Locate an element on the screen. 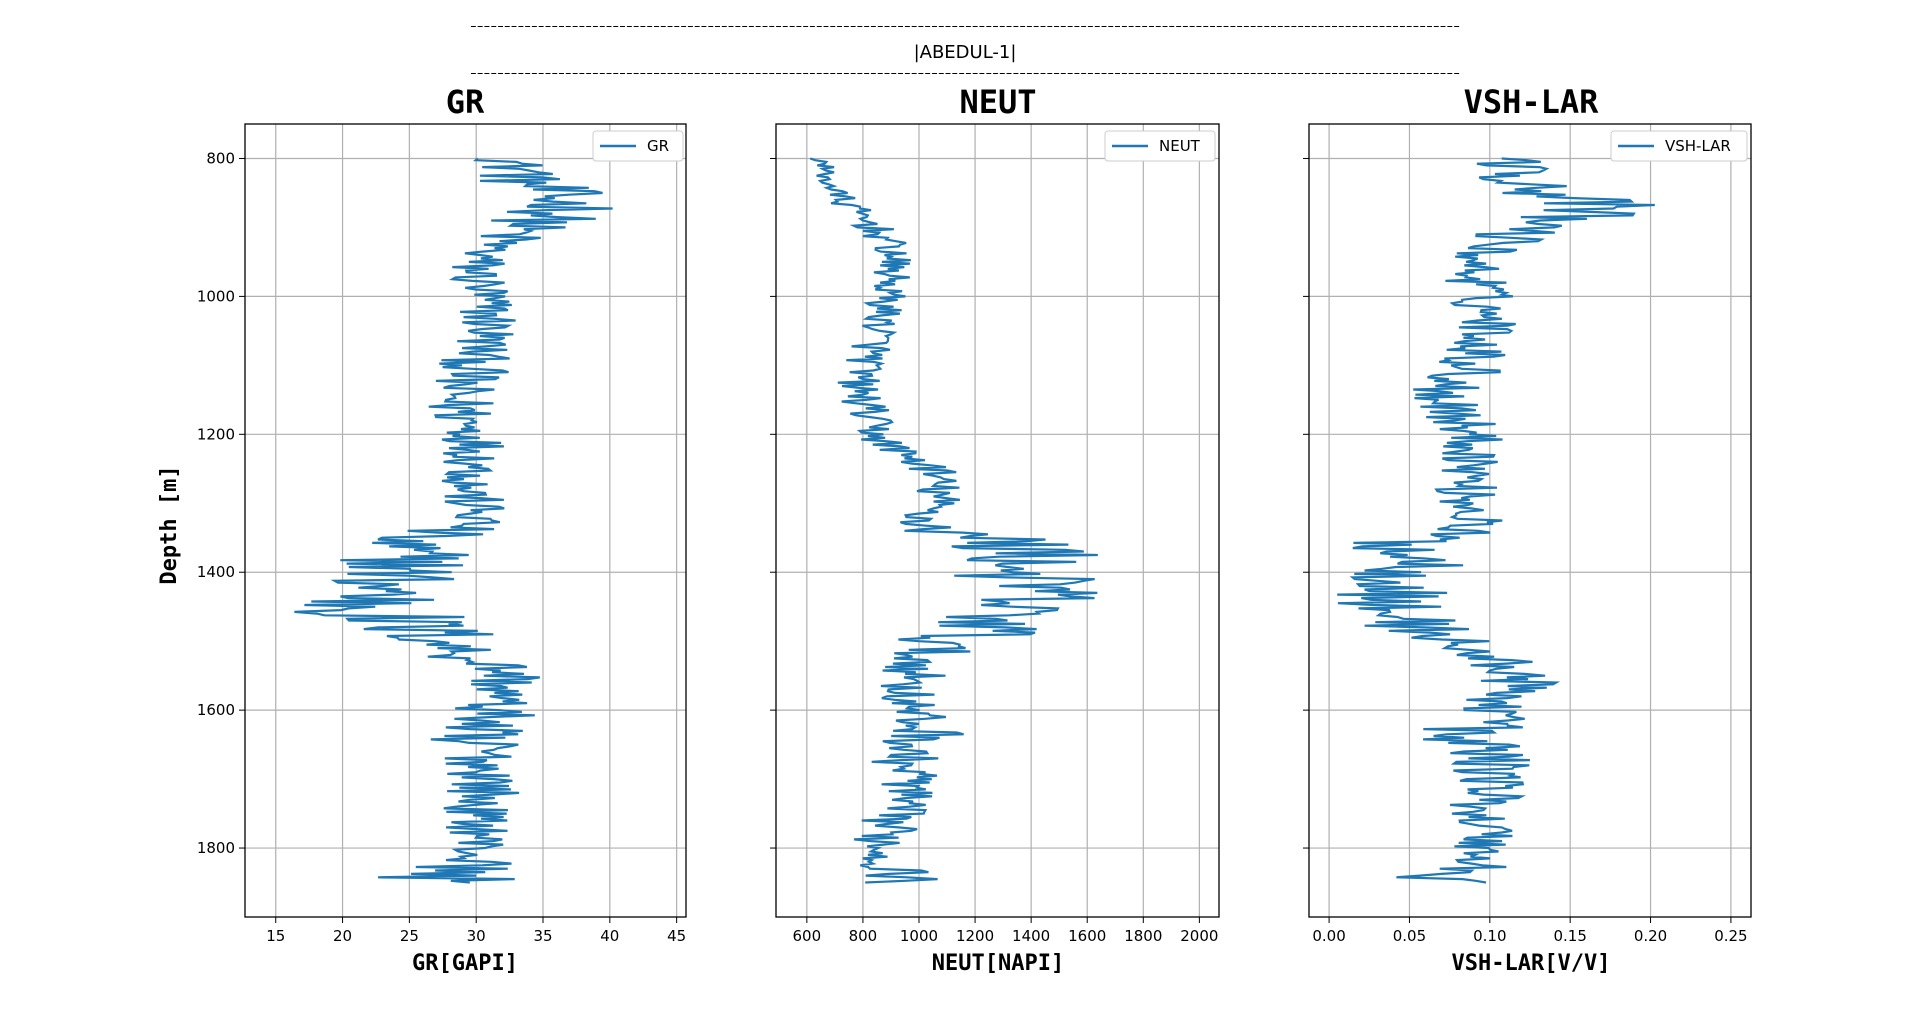 Image resolution: width=1920 pixels, height=1016 pixels. y-tick-label: 1400 is located at coordinates (216, 572).